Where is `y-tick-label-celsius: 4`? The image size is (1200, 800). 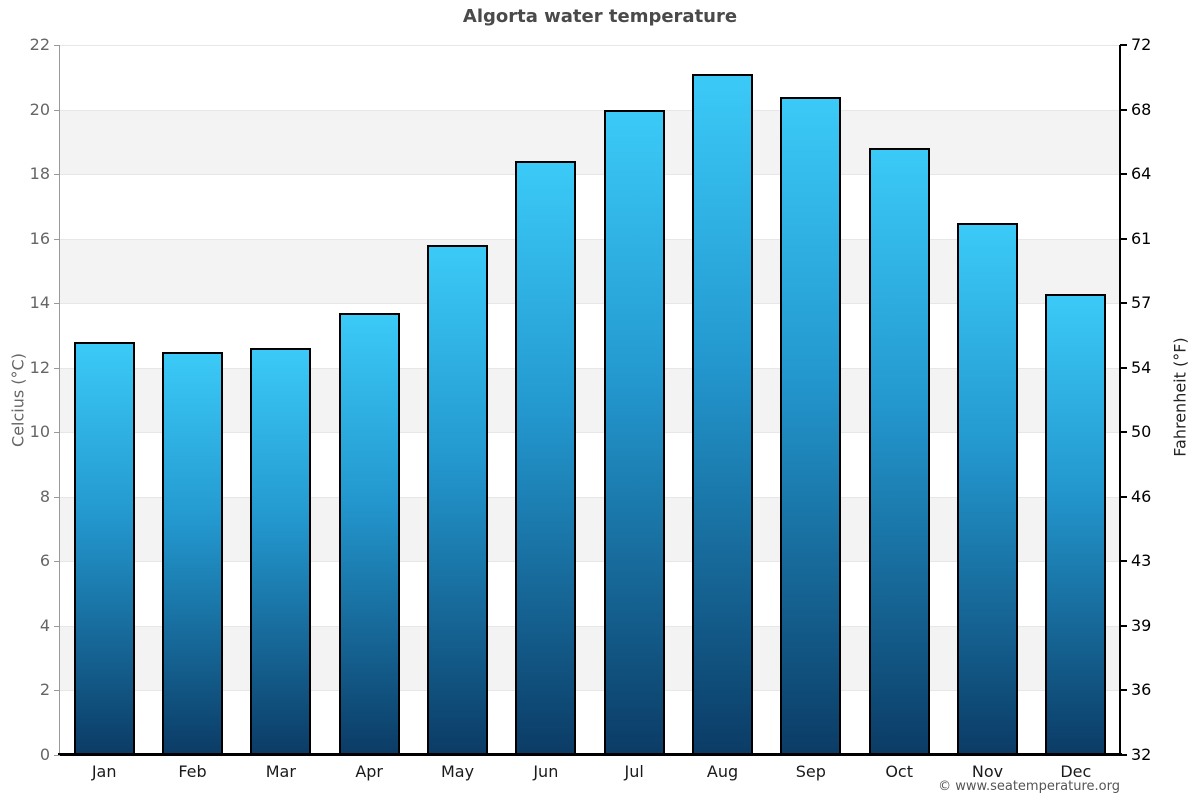 y-tick-label-celsius: 4 is located at coordinates (44, 625).